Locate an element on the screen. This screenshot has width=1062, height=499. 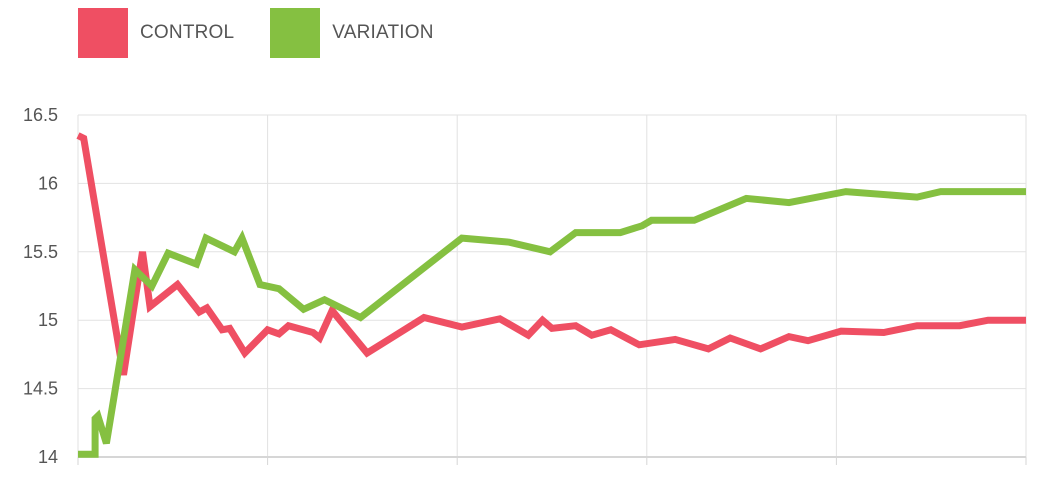
legend-label-variation: VARIATION is located at coordinates (383, 32).